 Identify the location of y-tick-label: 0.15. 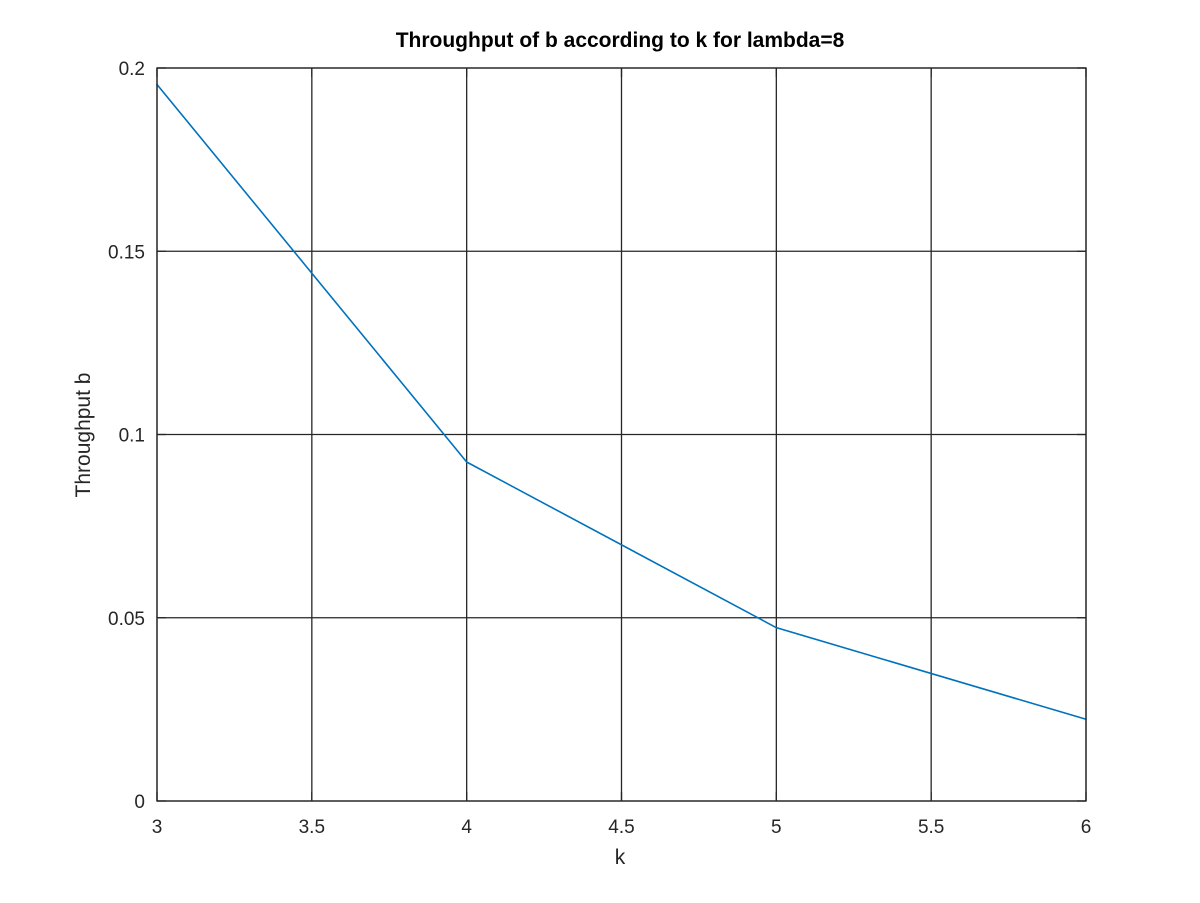
(126, 252).